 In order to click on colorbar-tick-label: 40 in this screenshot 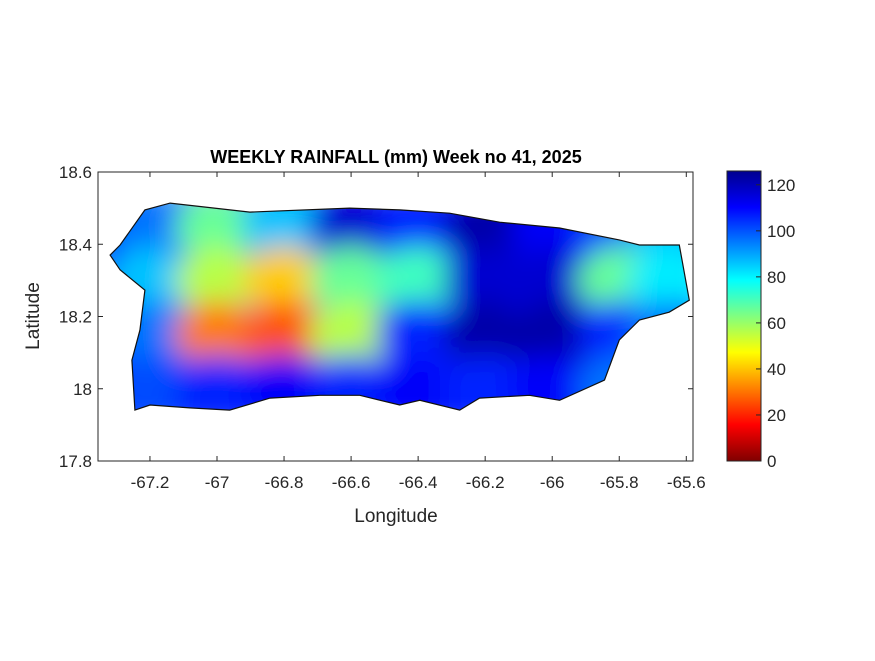, I will do `click(776, 369)`.